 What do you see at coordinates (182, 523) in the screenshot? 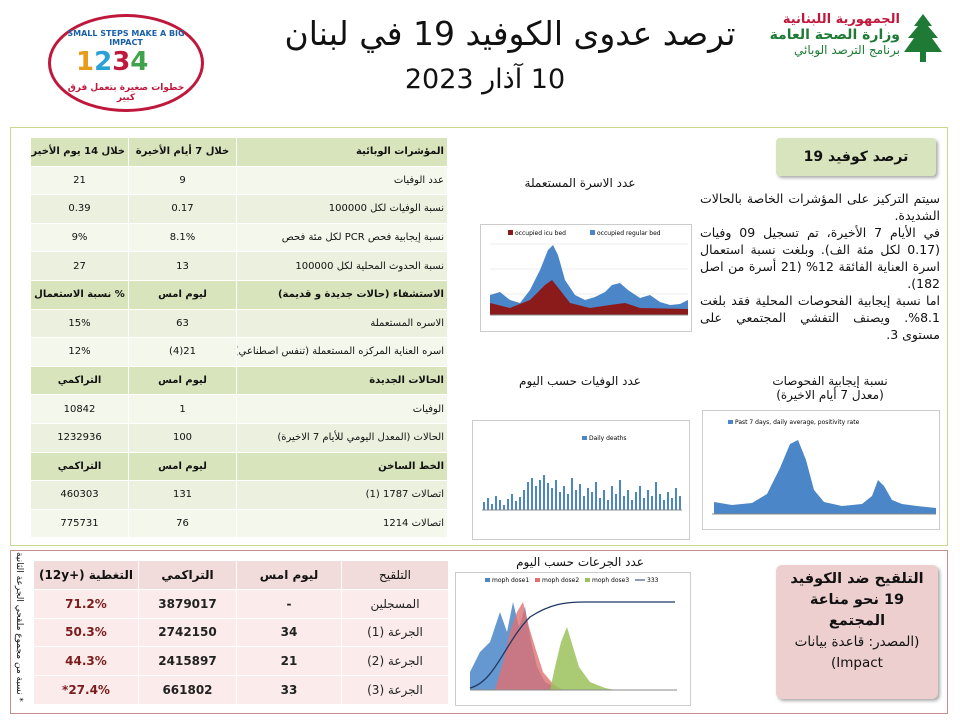
I see `table-cell: 76` at bounding box center [182, 523].